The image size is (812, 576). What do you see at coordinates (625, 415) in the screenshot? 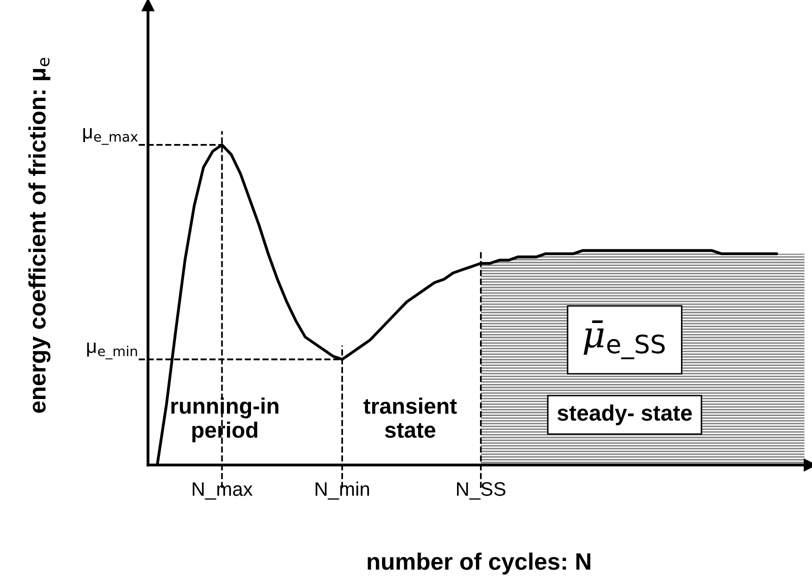
I see `annotation: steady- state` at bounding box center [625, 415].